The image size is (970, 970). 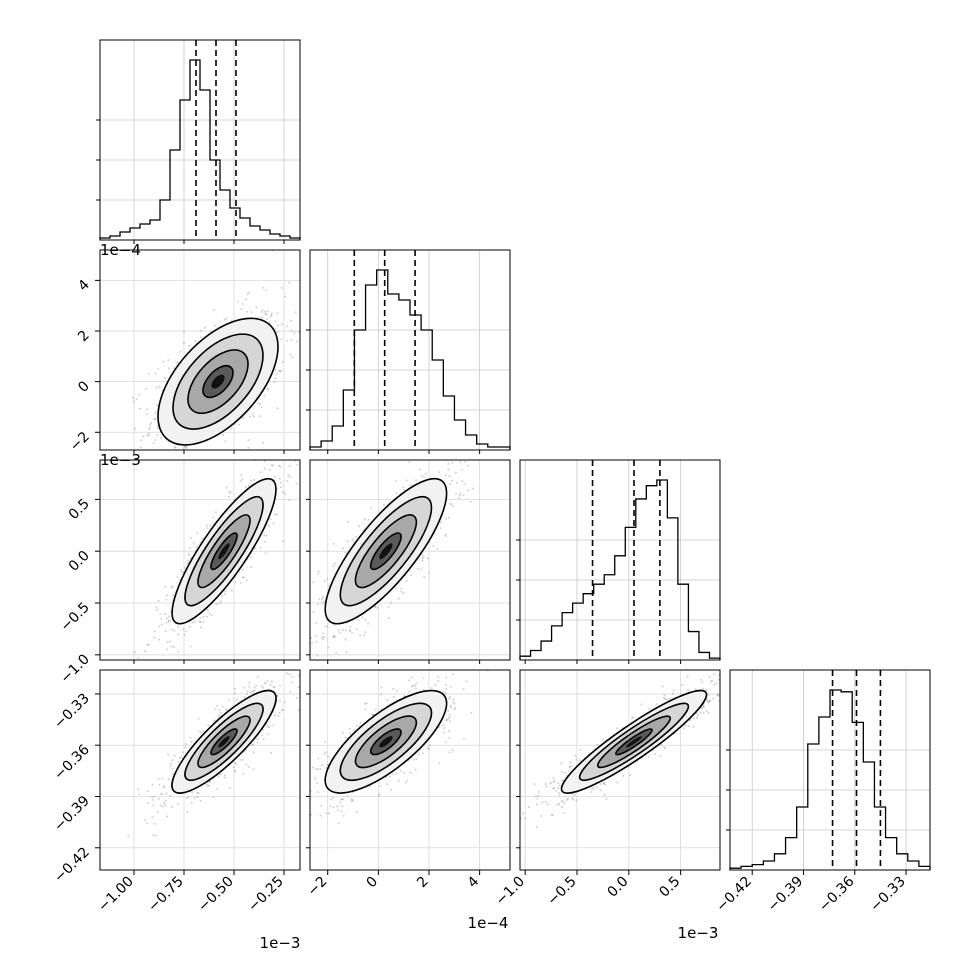 I want to click on pair-content, so click(x=410, y=768).